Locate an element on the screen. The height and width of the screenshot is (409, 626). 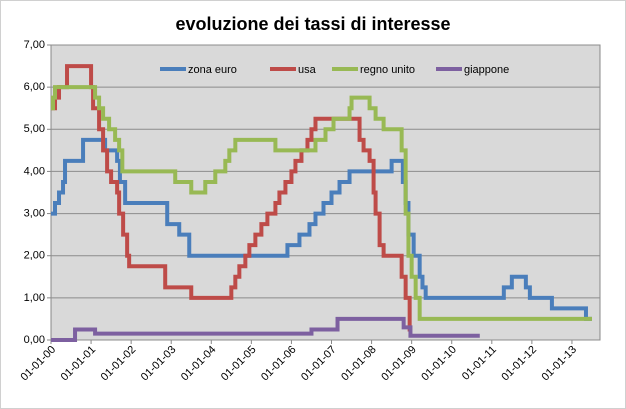
y-tick-label: 5,00 is located at coordinates (34, 129).